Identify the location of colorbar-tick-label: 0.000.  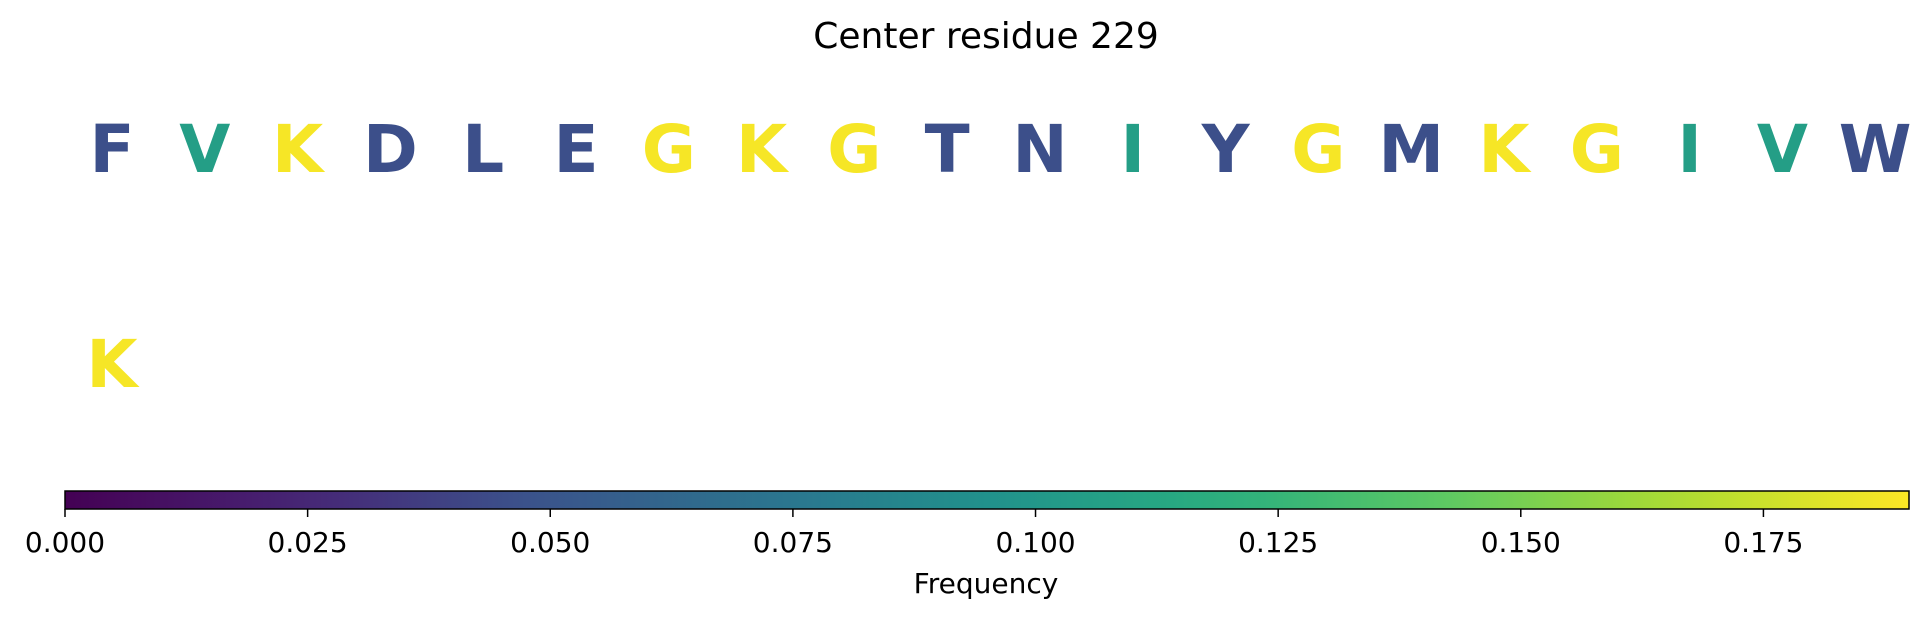
(65, 542).